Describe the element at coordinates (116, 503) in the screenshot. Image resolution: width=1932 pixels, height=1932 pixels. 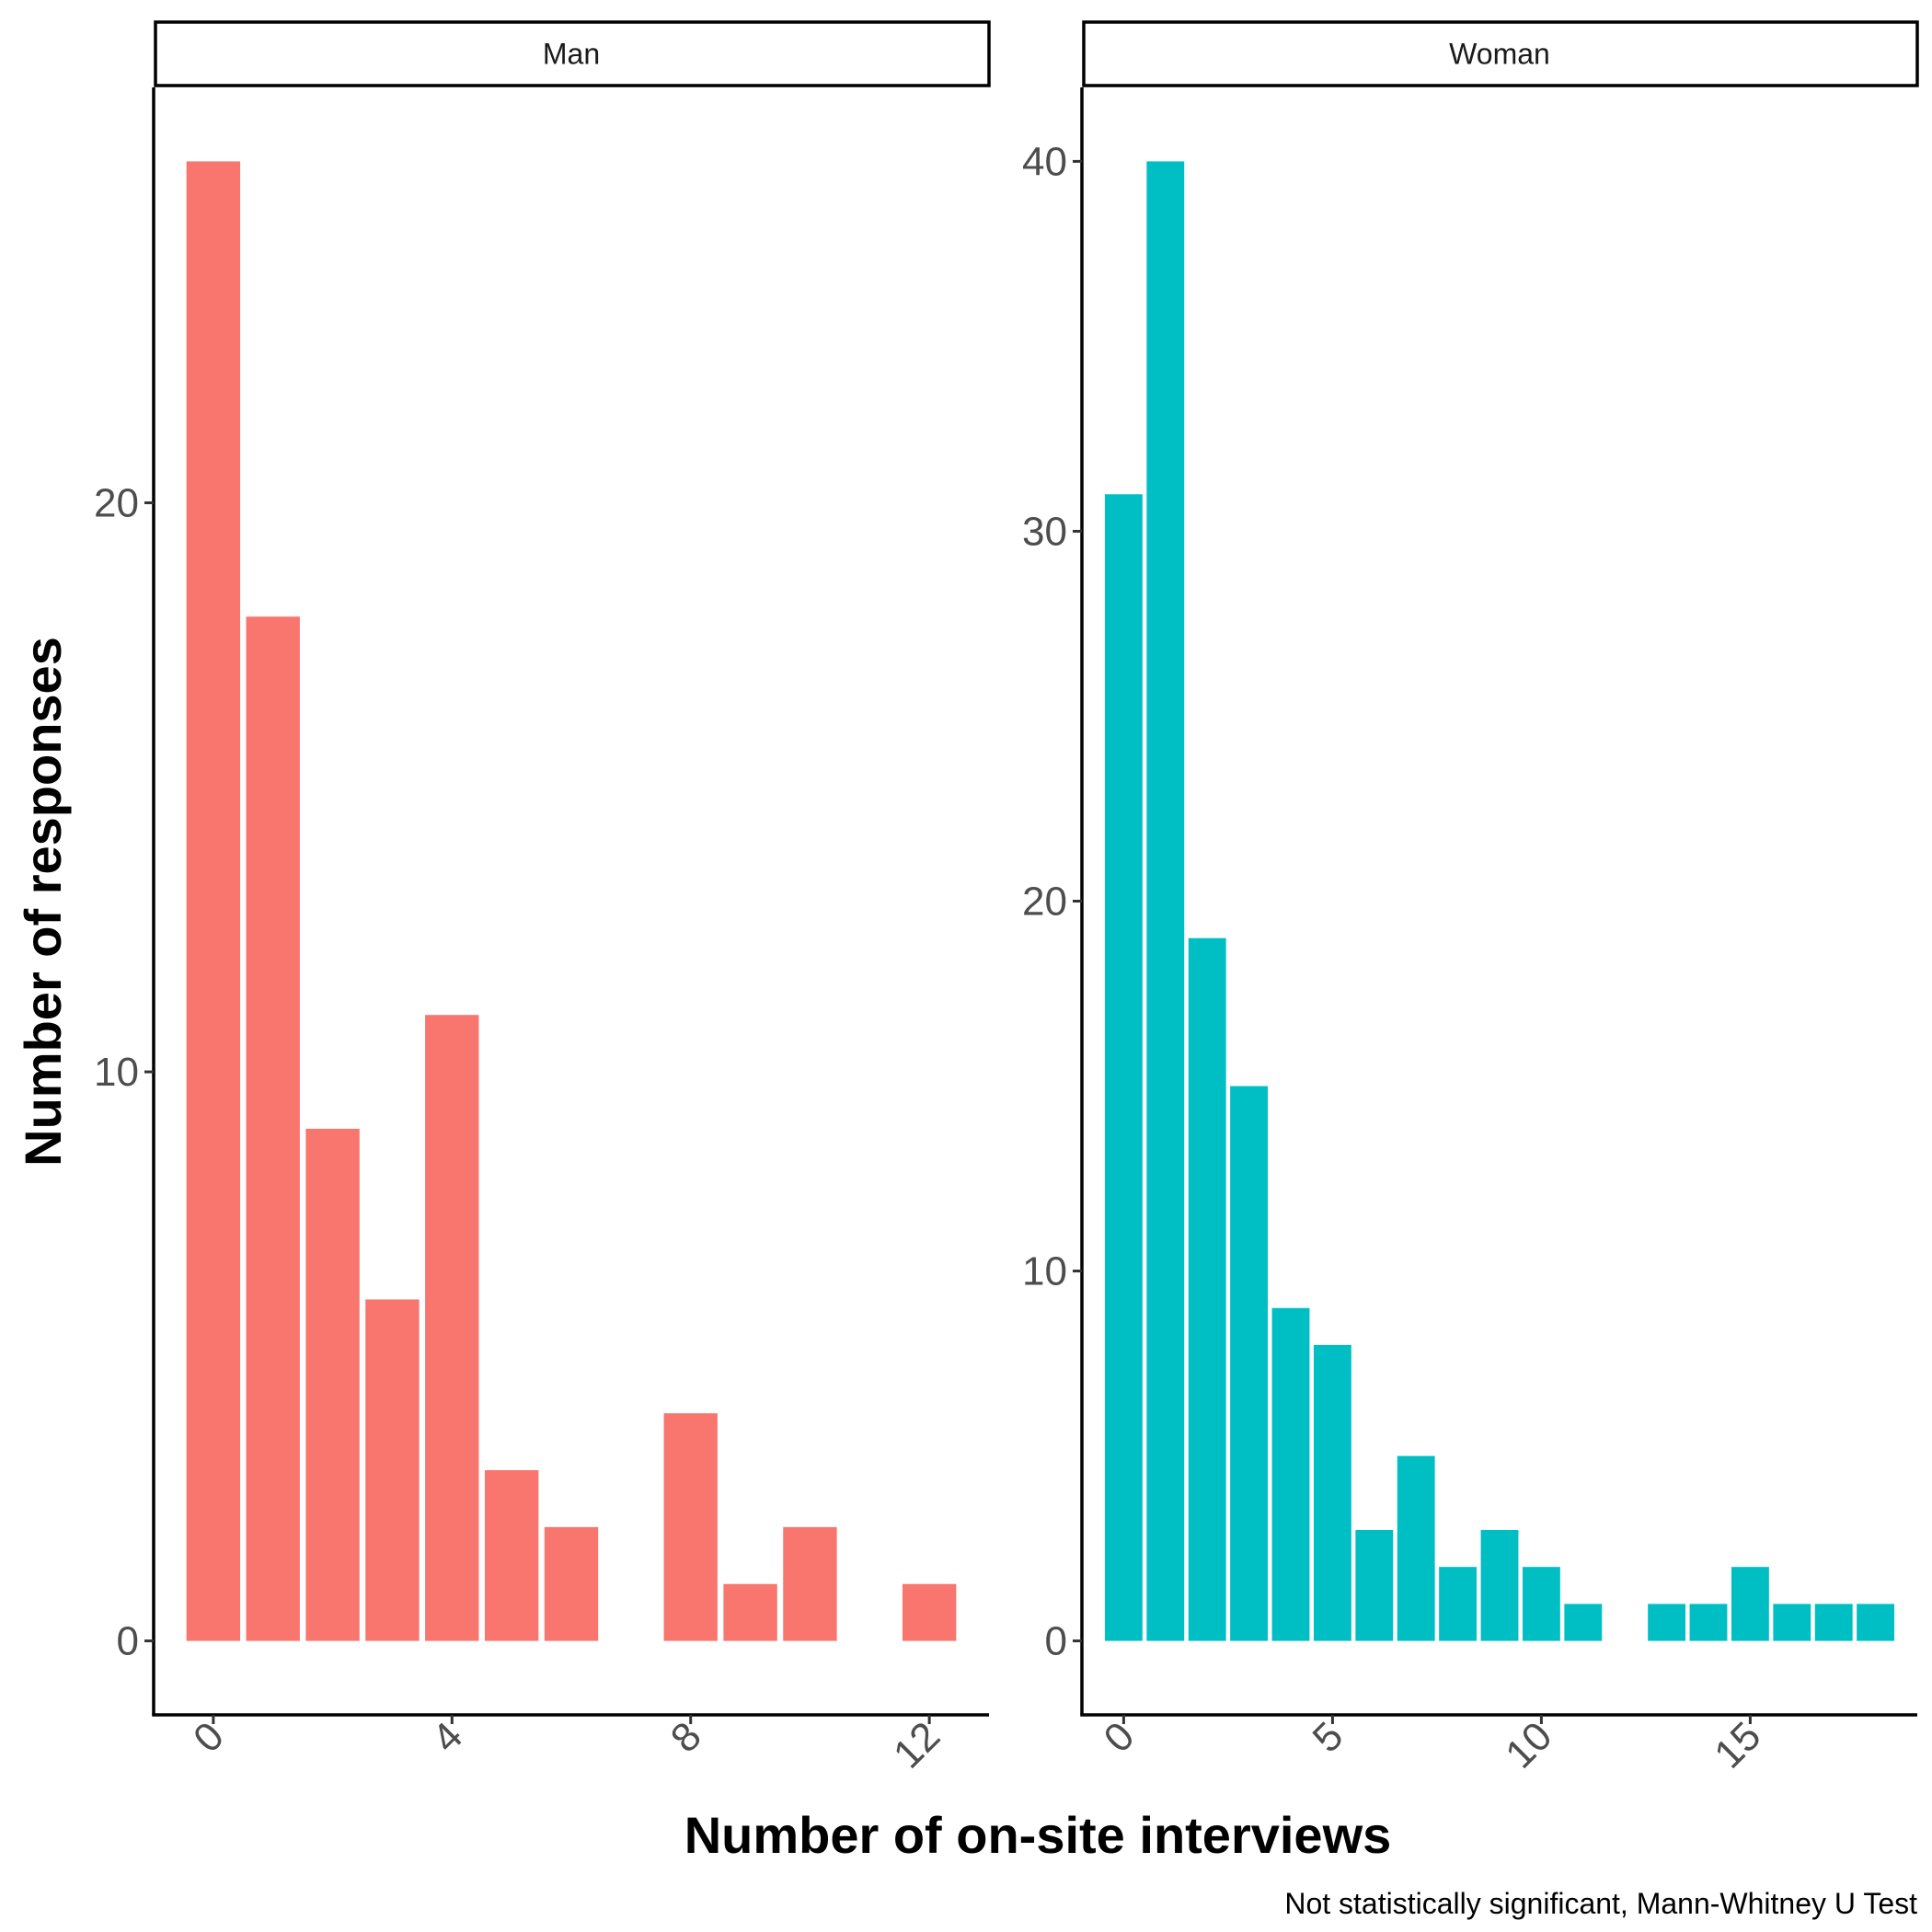
I see `y-tick-label-man-20: 20` at that location.